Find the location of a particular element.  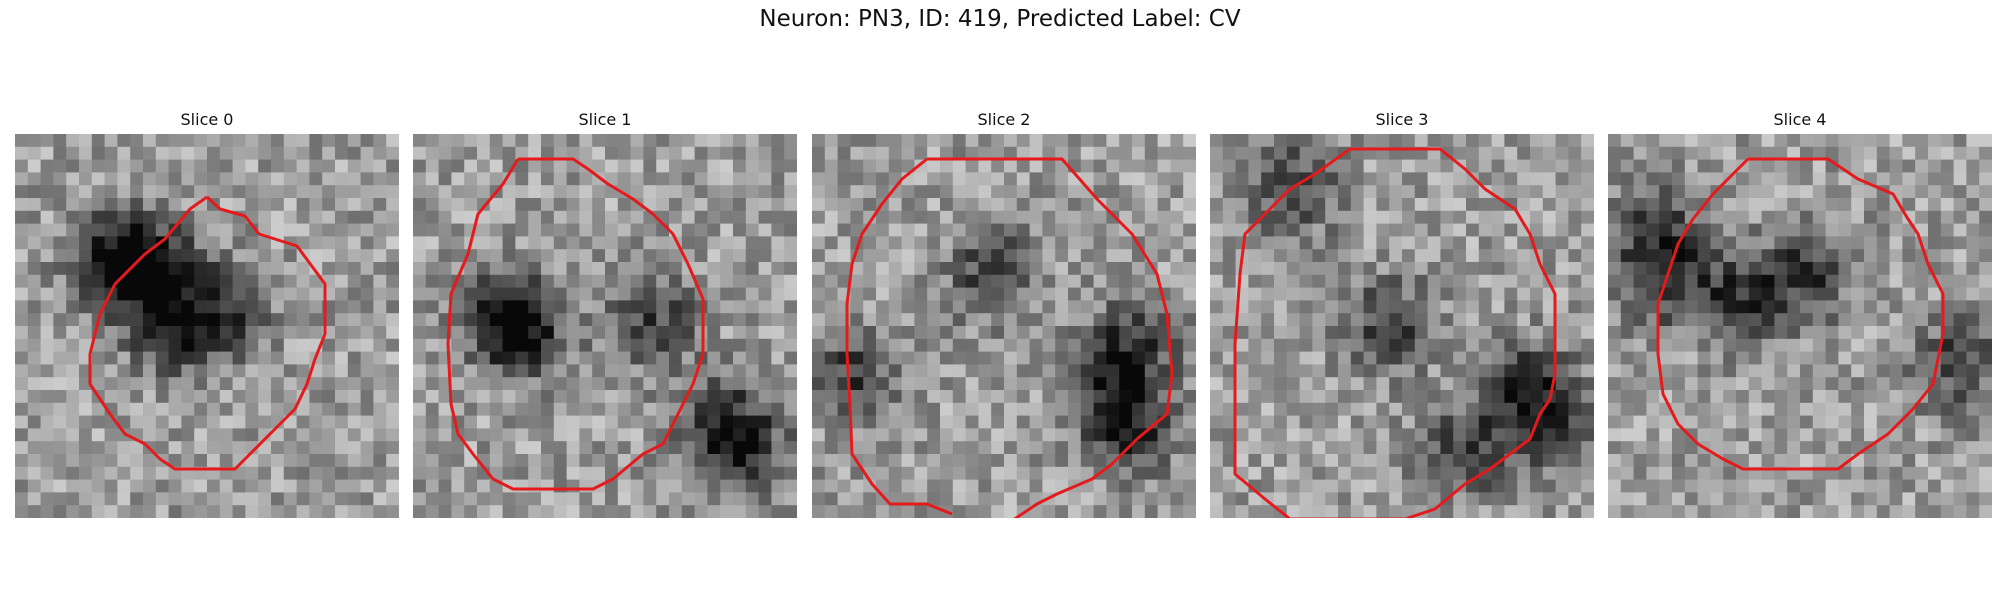

slice-0-panel is located at coordinates (207, 326).